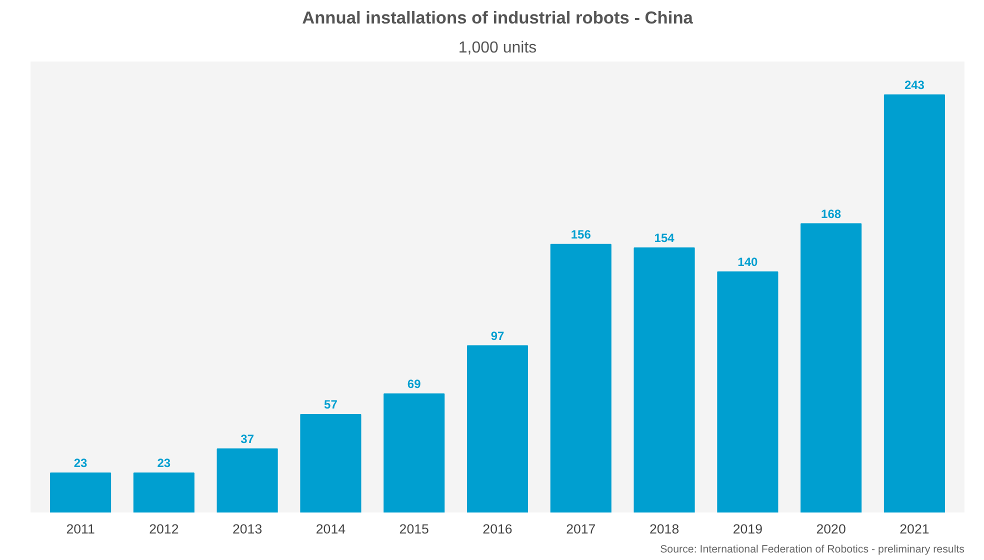 The width and height of the screenshot is (984, 560). What do you see at coordinates (812, 550) in the screenshot?
I see `source-note: Source: International Federation of Robotics - preliminary results` at bounding box center [812, 550].